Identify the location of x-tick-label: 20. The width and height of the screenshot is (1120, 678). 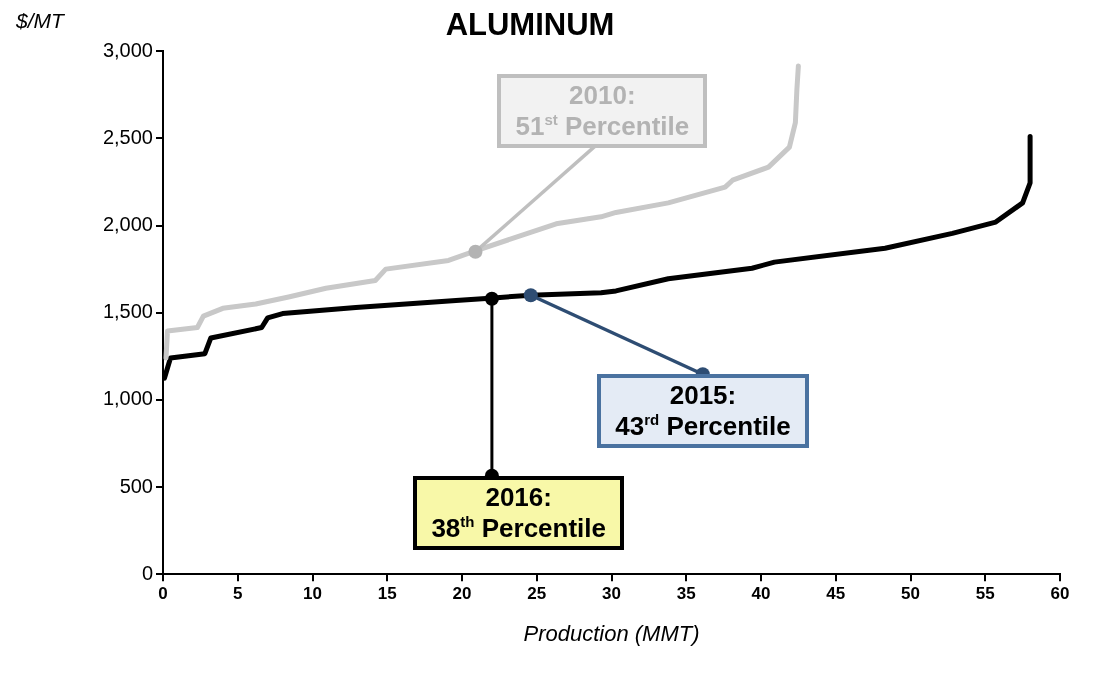
(462, 594).